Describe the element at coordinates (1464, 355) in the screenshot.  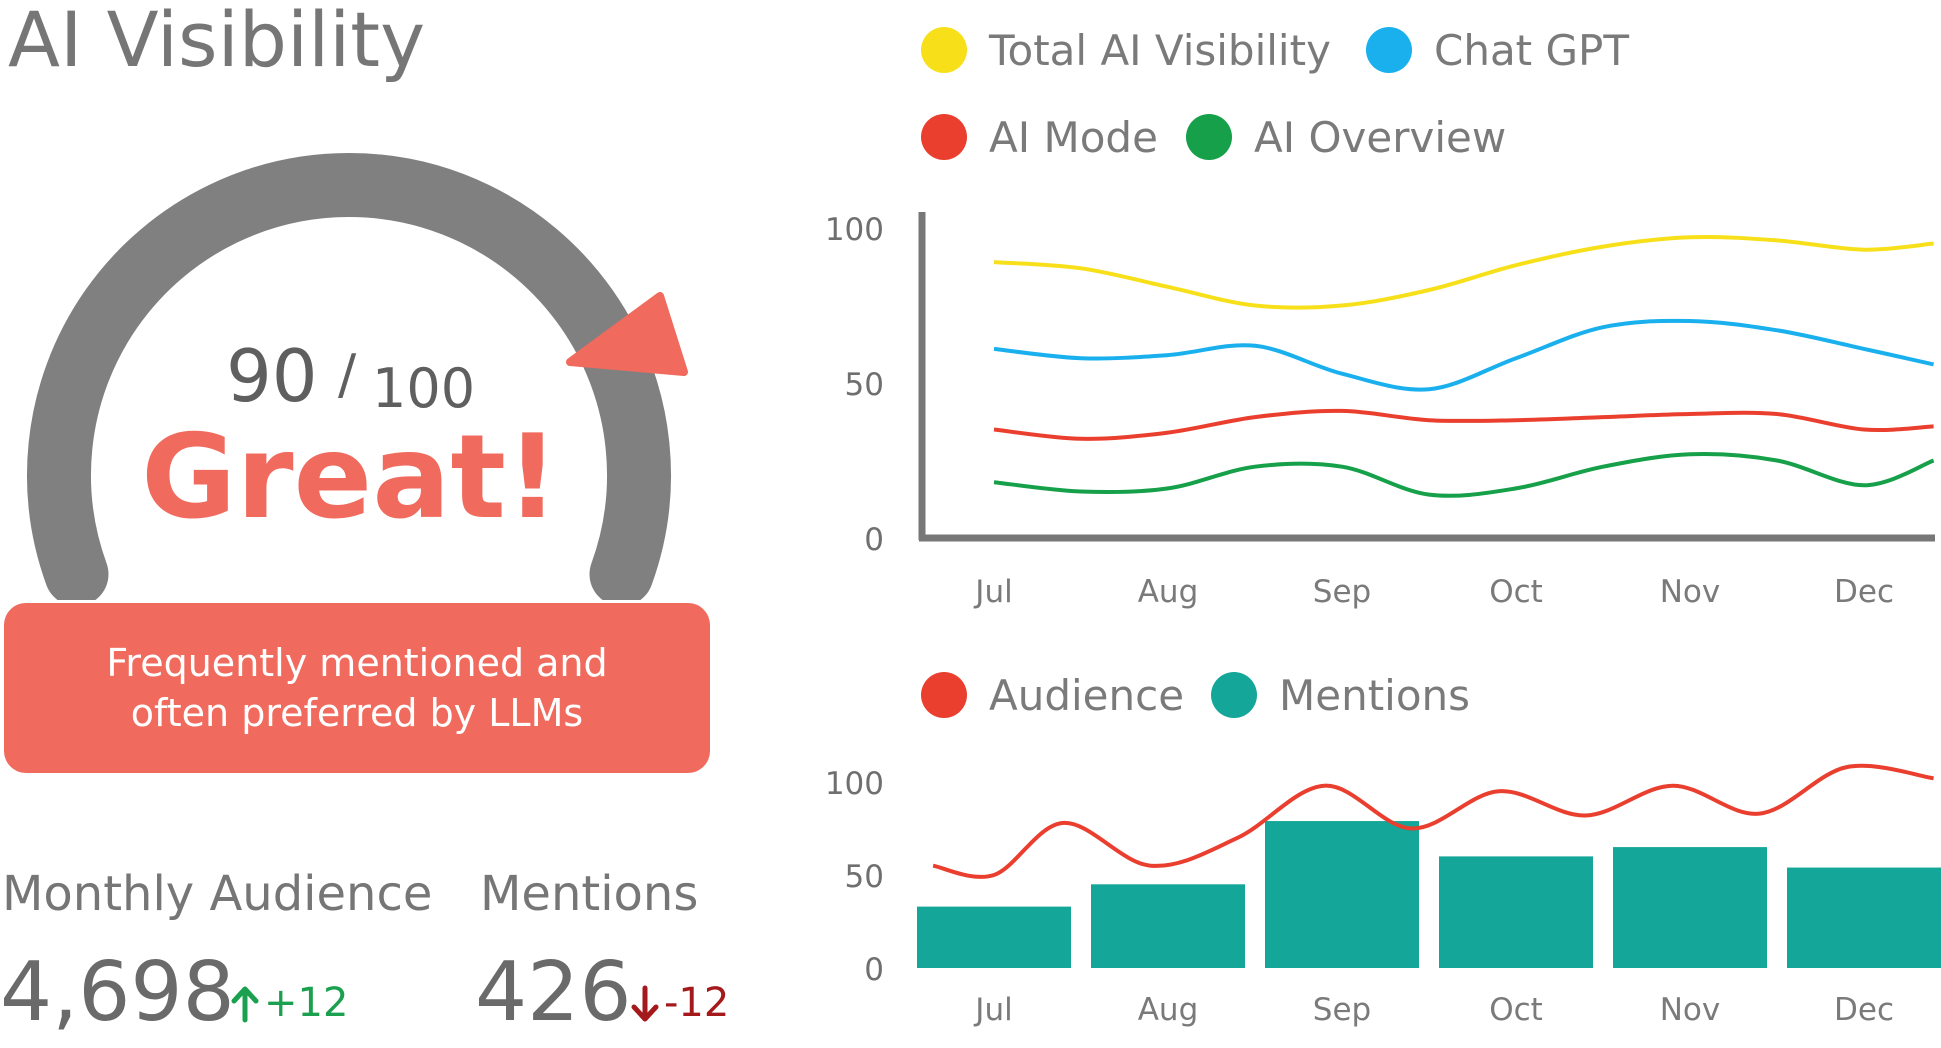
I see `series-line-chat-gpt` at that location.